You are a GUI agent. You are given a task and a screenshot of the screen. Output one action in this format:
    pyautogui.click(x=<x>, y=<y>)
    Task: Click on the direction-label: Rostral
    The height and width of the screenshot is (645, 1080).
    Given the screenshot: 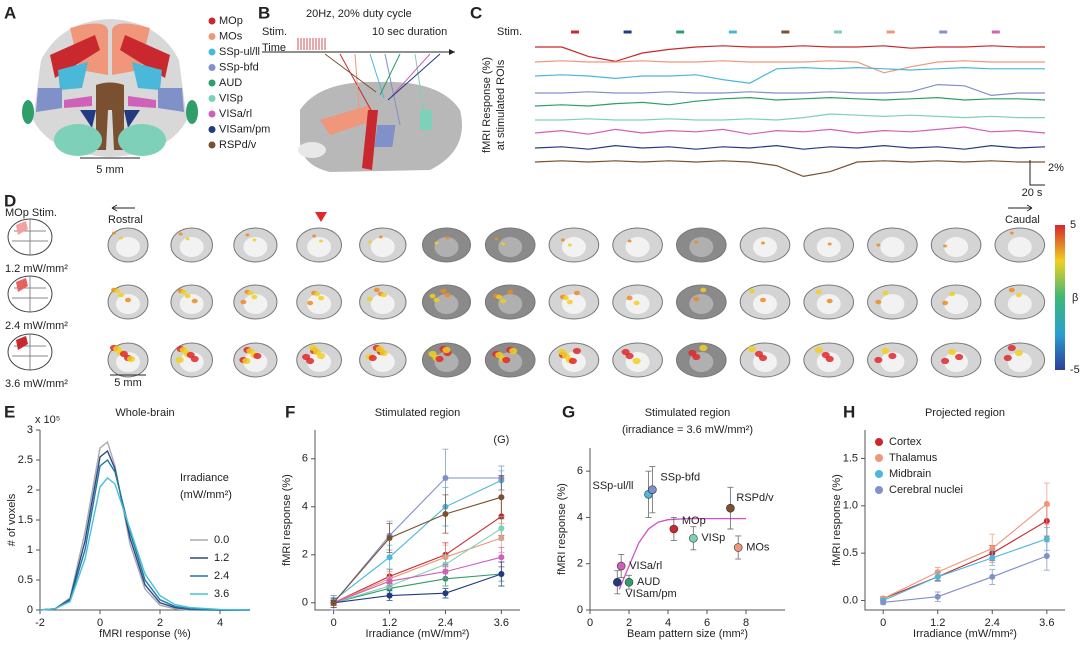 What is the action you would take?
    pyautogui.click(x=125, y=220)
    